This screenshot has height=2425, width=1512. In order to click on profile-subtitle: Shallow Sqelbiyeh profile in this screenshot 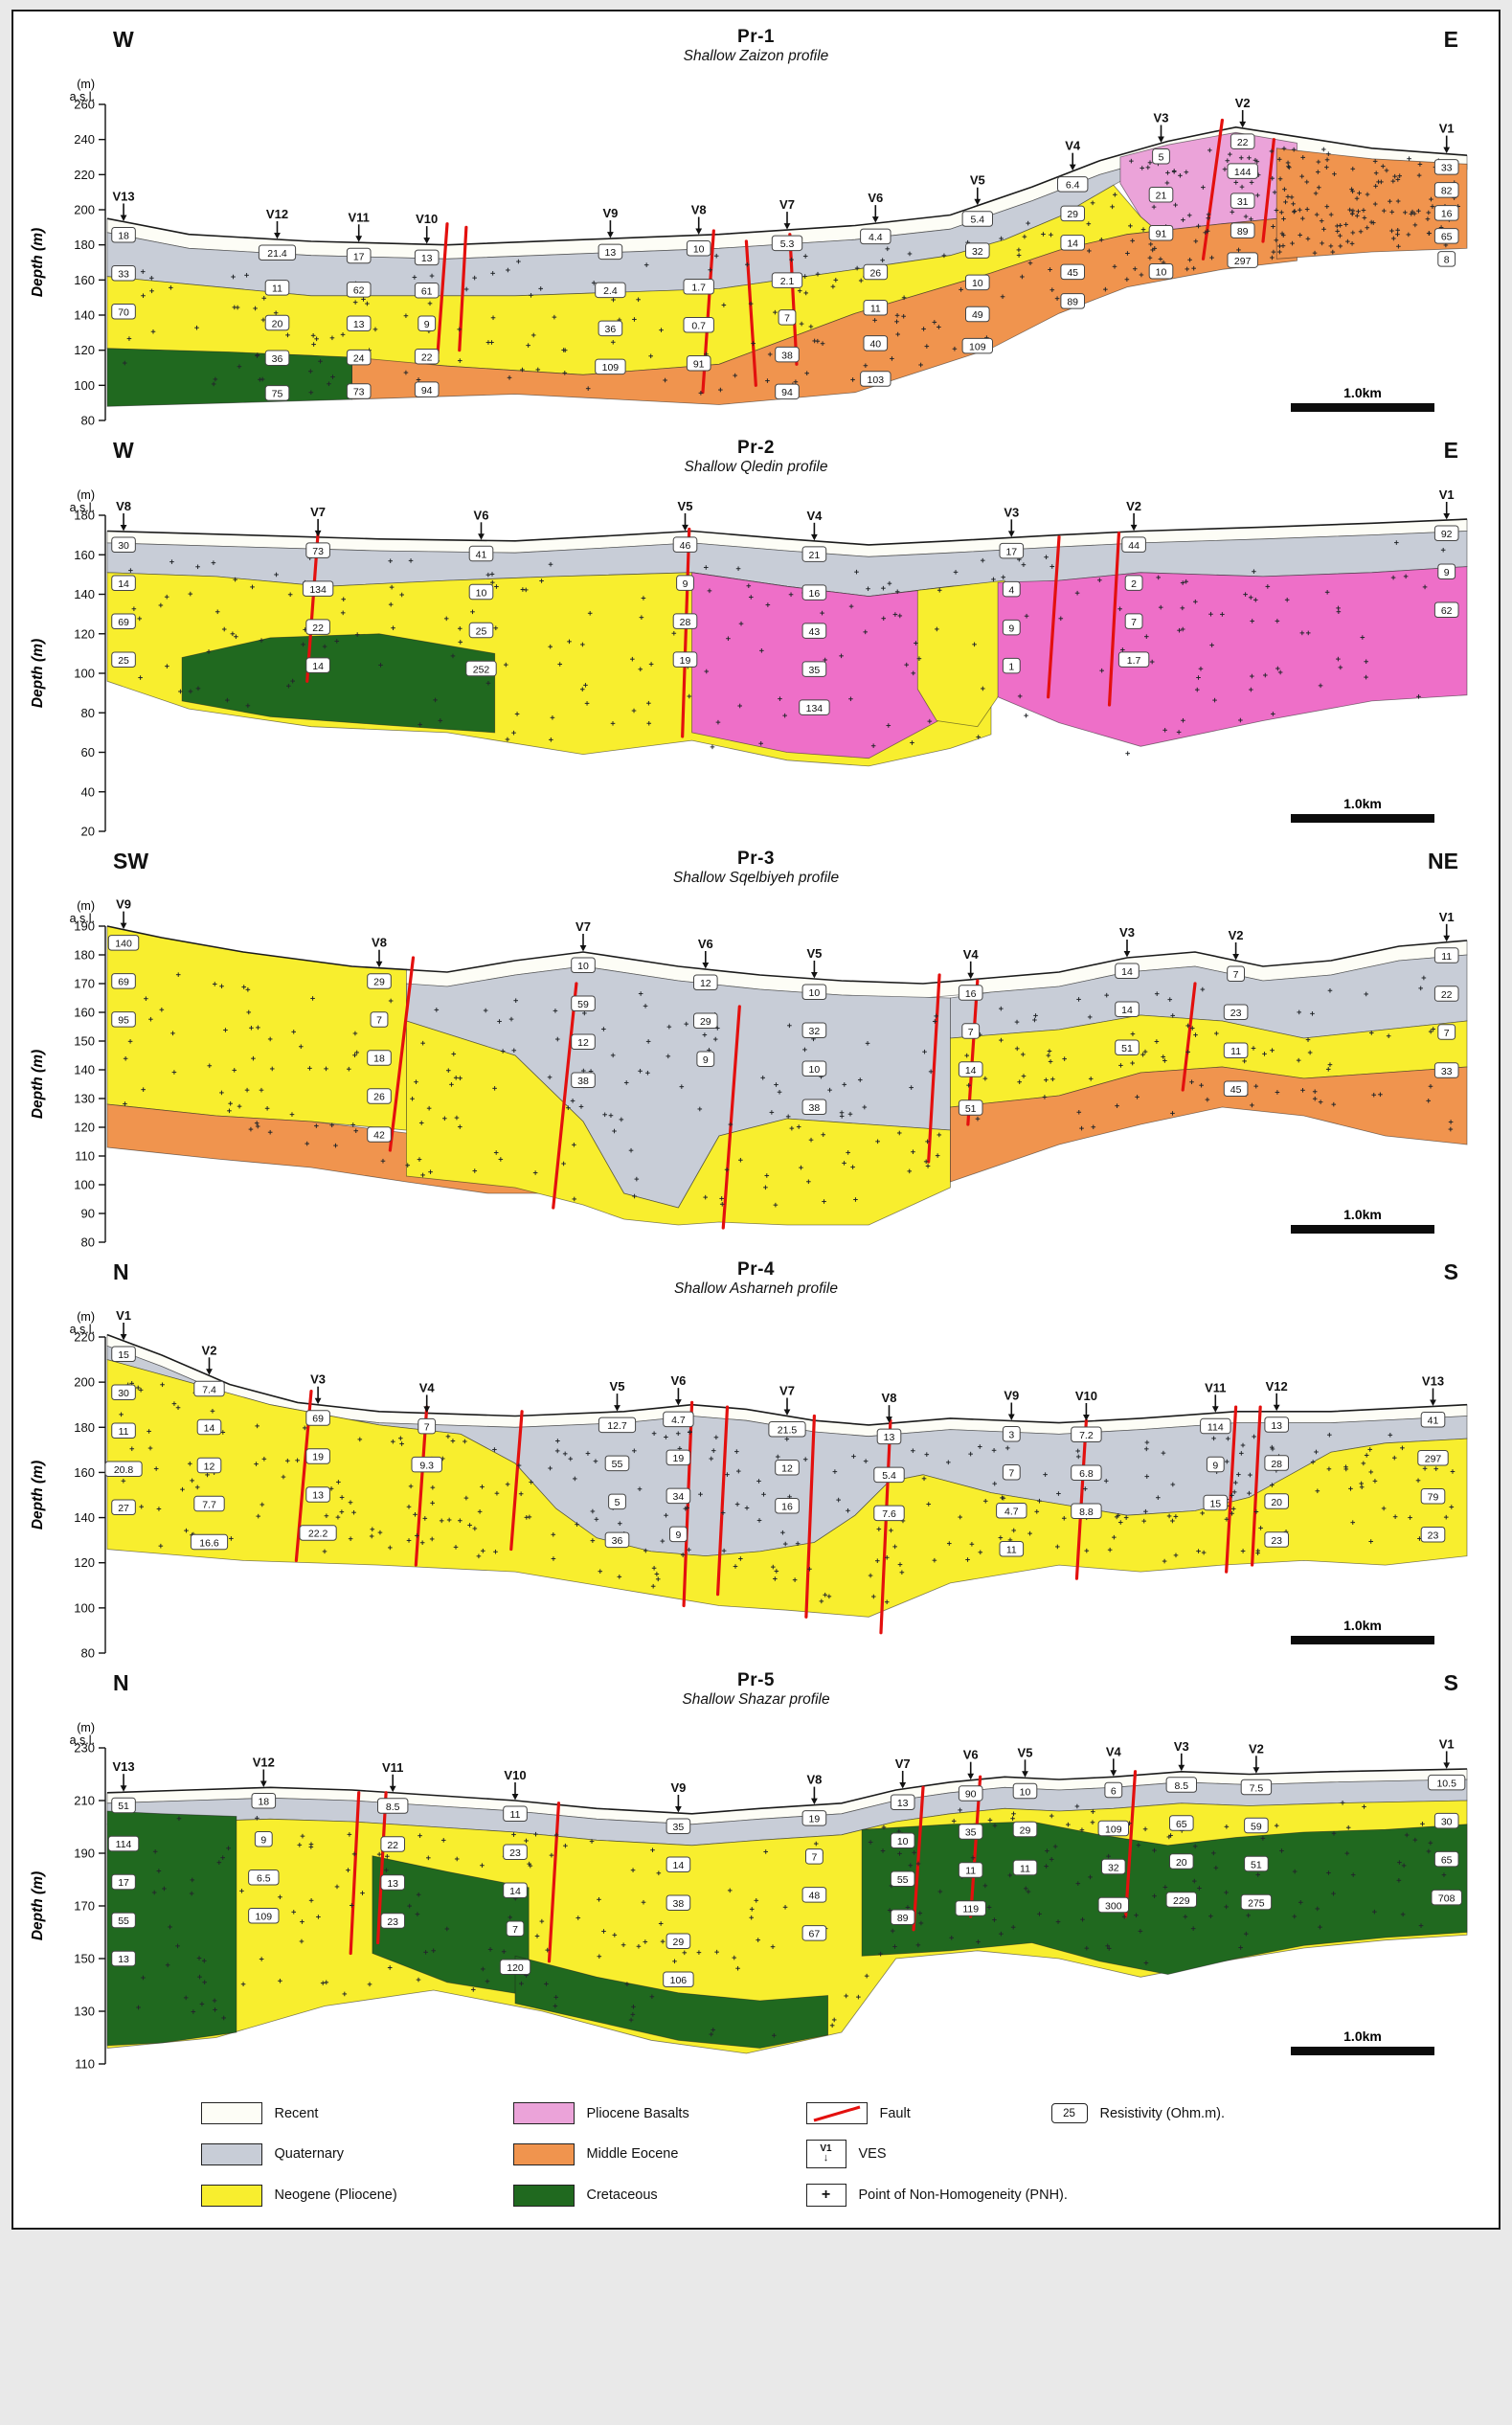, I will do `click(756, 878)`.